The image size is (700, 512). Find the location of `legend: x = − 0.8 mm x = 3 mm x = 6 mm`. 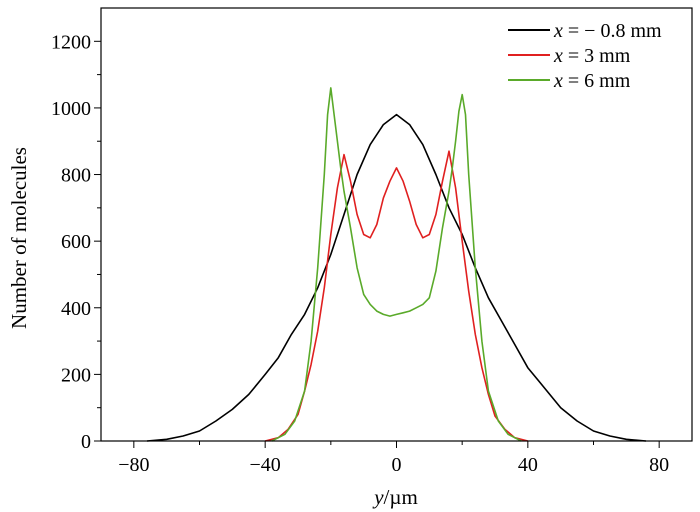

legend: x = − 0.8 mm x = 3 mm x = 6 mm is located at coordinates (585, 56).